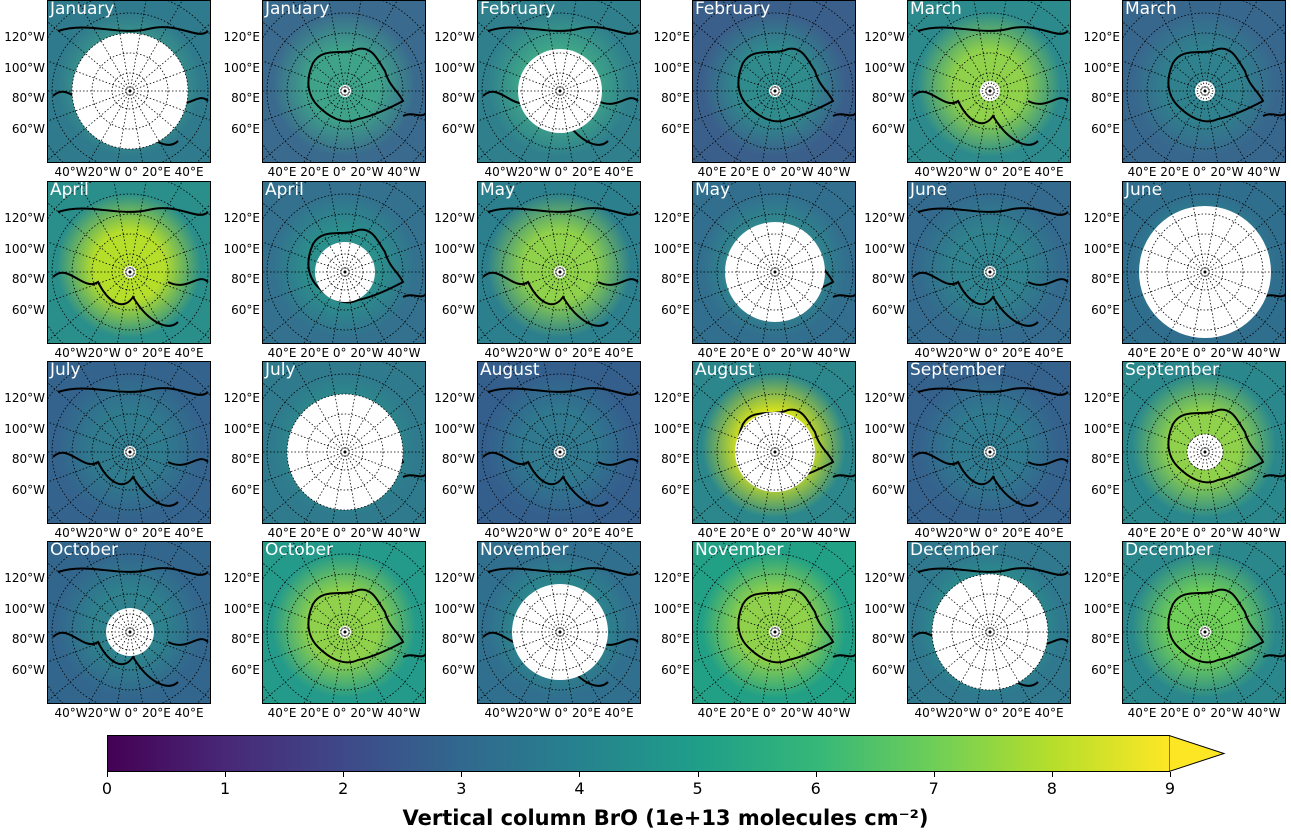 The width and height of the screenshot is (1291, 834). What do you see at coordinates (344, 442) in the screenshot?
I see `map-panel-july-south: July` at bounding box center [344, 442].